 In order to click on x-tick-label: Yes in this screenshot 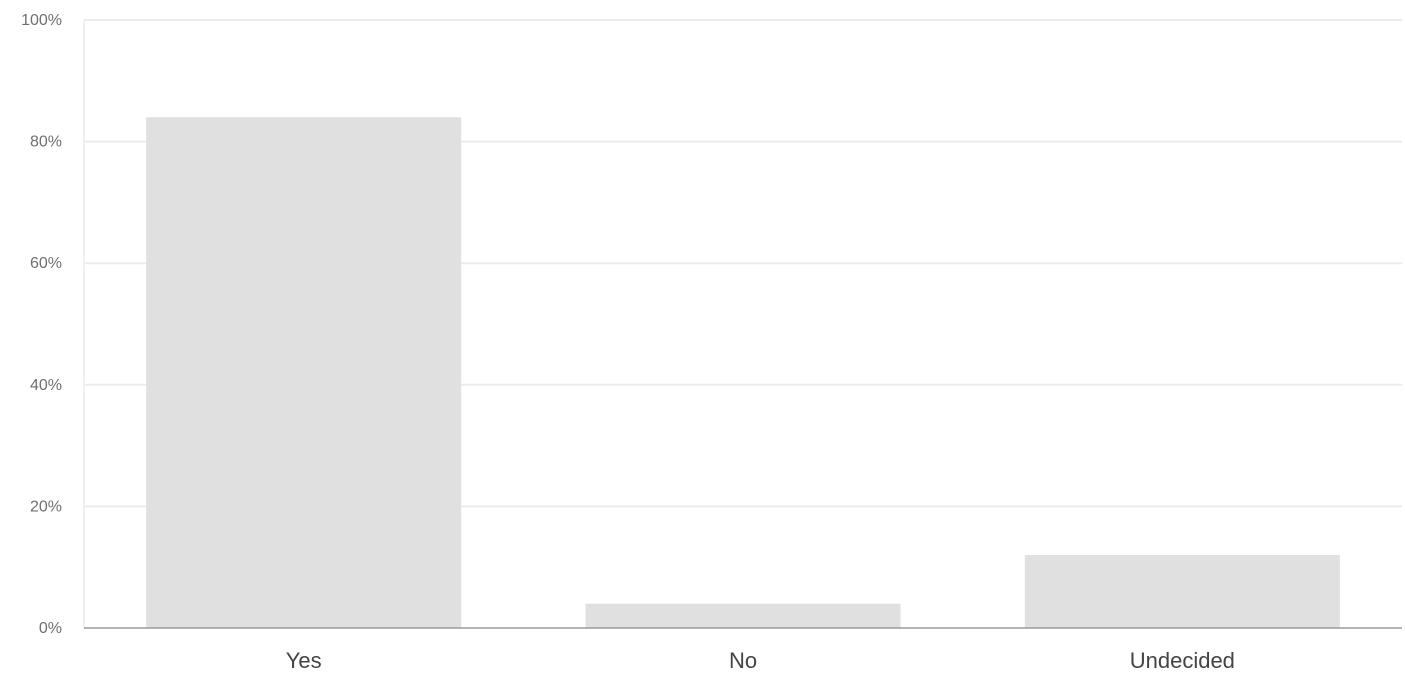, I will do `click(304, 660)`.